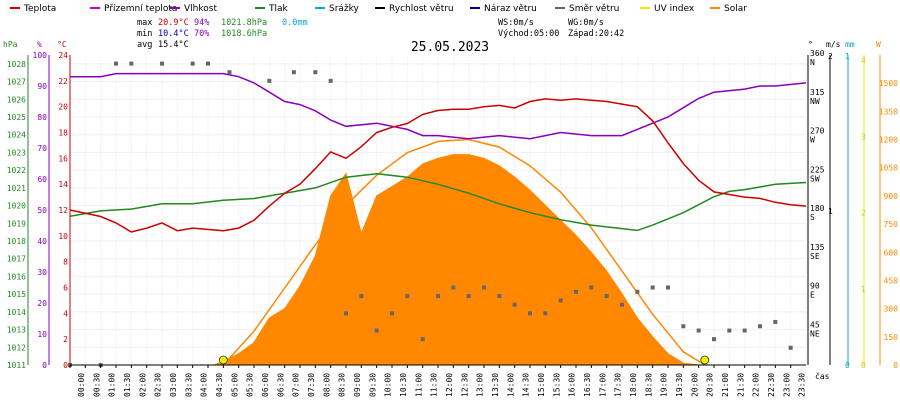 The height and width of the screenshot is (400, 900). Describe the element at coordinates (815, 333) in the screenshot. I see `tick-direction-label-7: NE` at that location.